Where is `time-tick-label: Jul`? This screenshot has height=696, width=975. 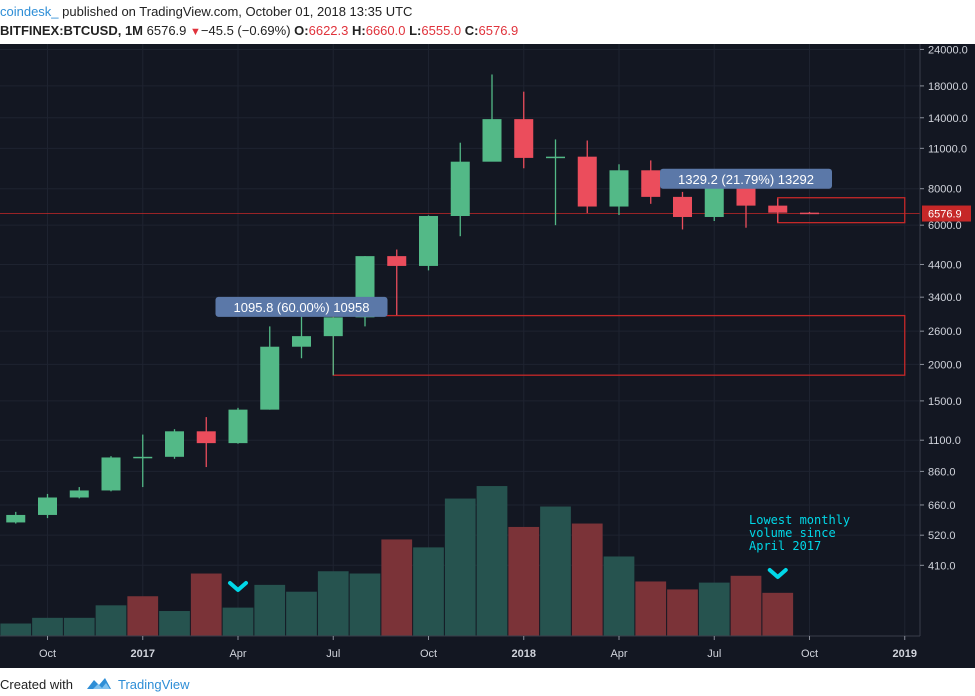
time-tick-label: Jul is located at coordinates (714, 654).